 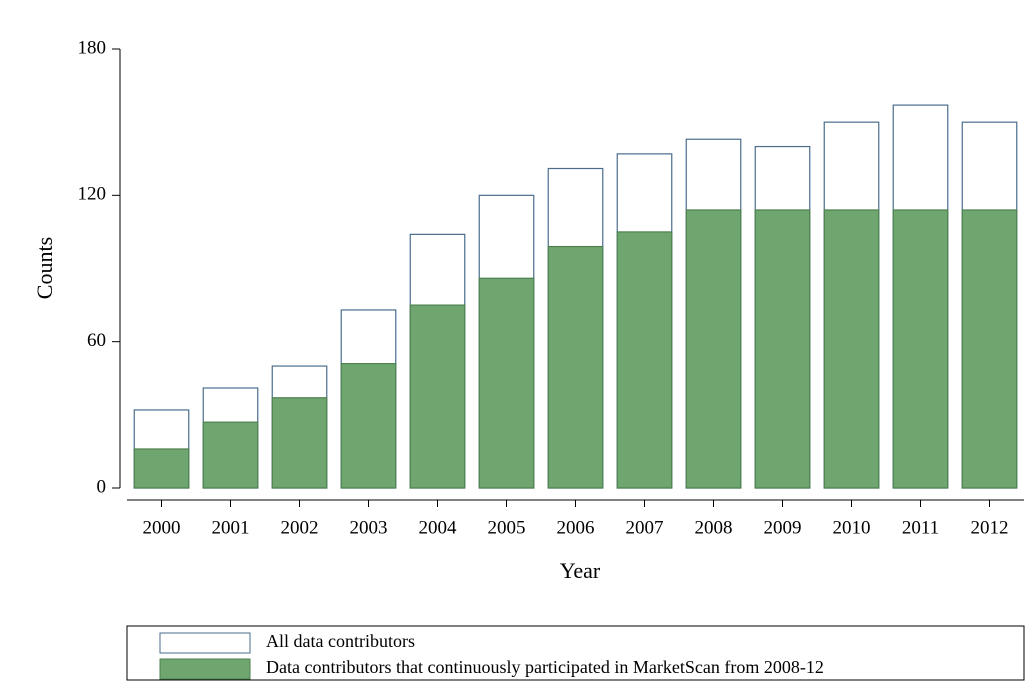 I want to click on x-axis-label: Year, so click(x=580, y=570).